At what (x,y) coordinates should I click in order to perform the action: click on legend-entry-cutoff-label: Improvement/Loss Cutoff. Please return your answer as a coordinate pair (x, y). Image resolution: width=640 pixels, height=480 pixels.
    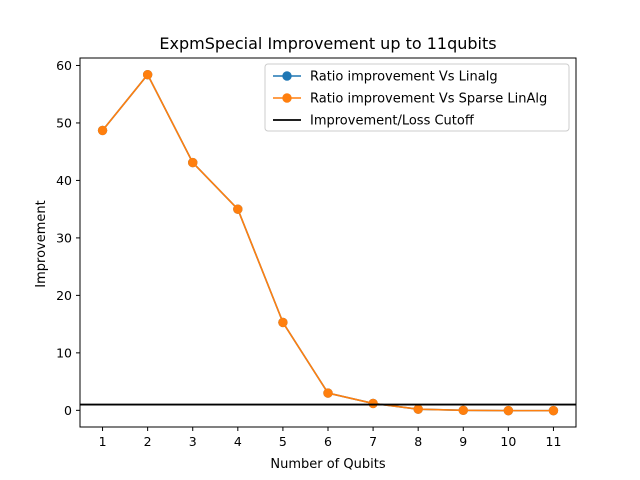
    Looking at the image, I should click on (392, 121).